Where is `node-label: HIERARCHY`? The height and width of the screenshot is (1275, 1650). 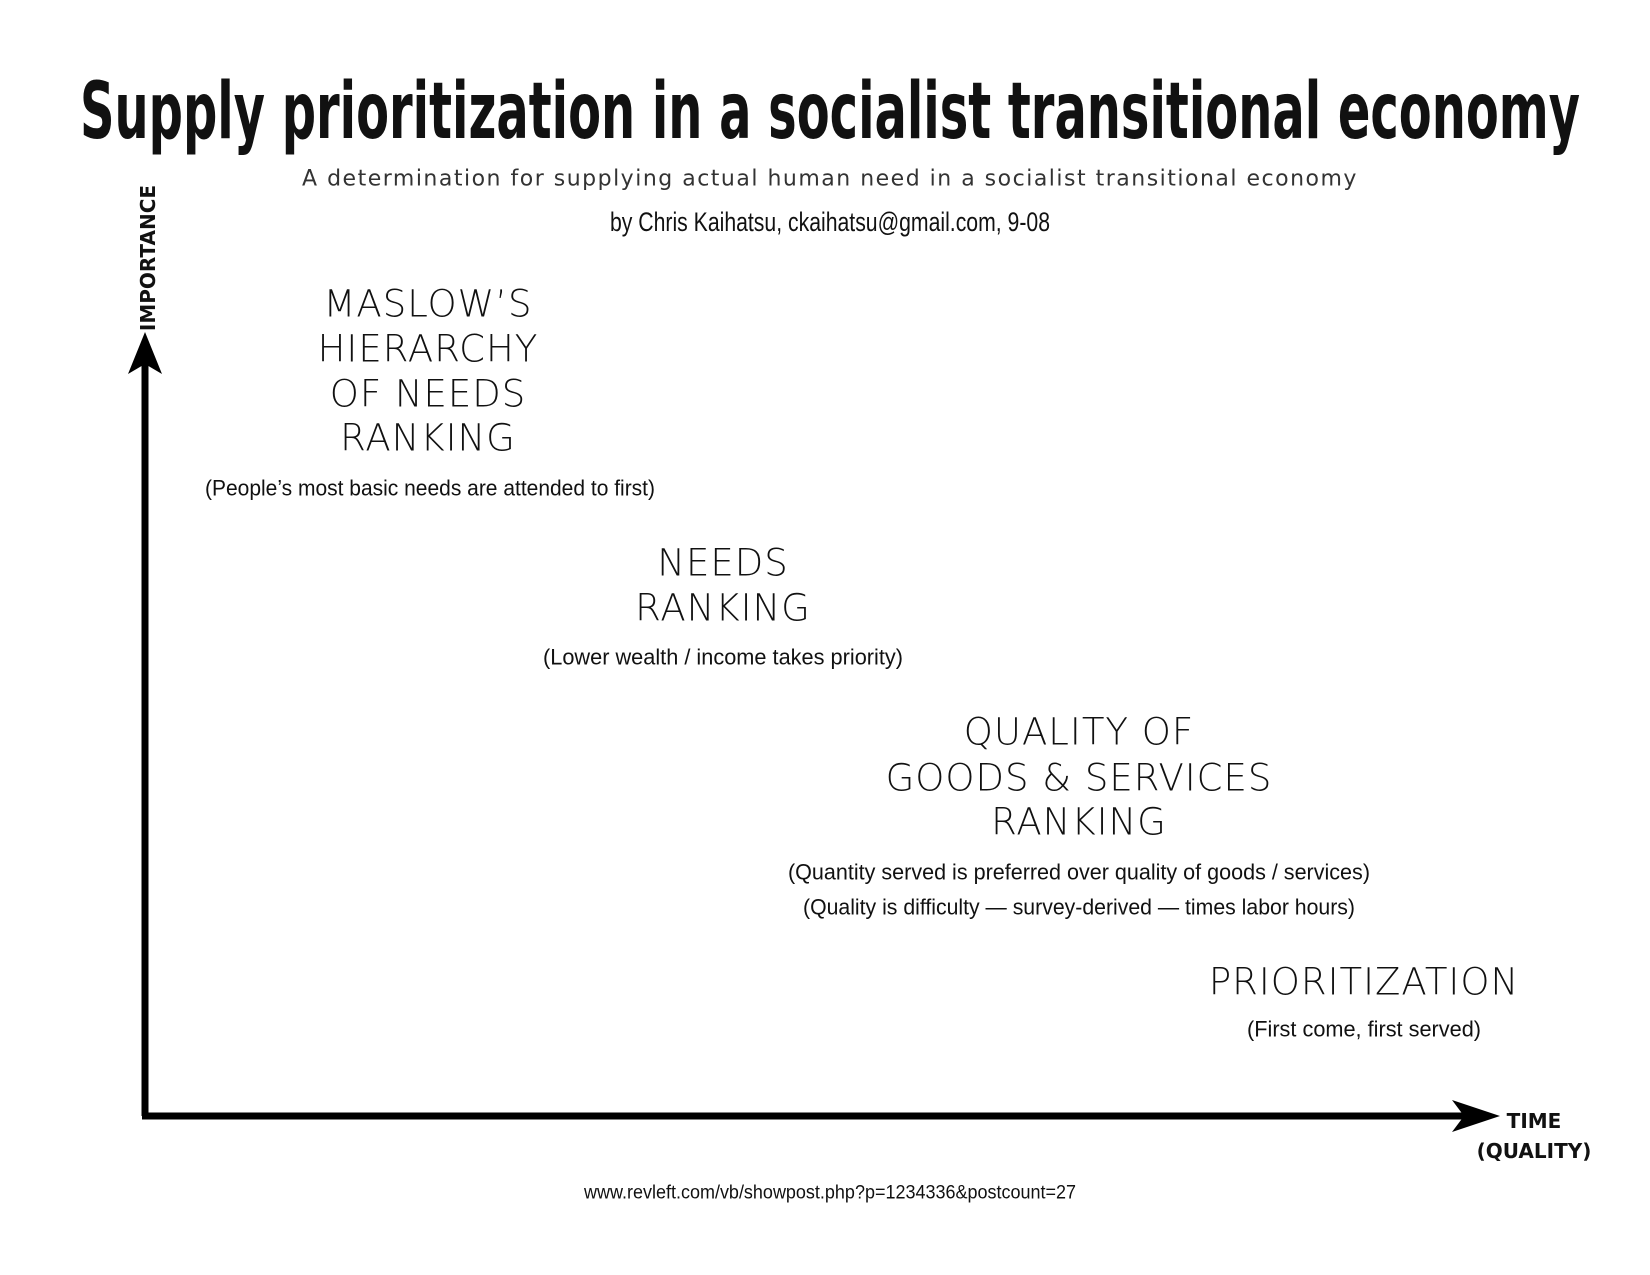 node-label: HIERARCHY is located at coordinates (428, 349).